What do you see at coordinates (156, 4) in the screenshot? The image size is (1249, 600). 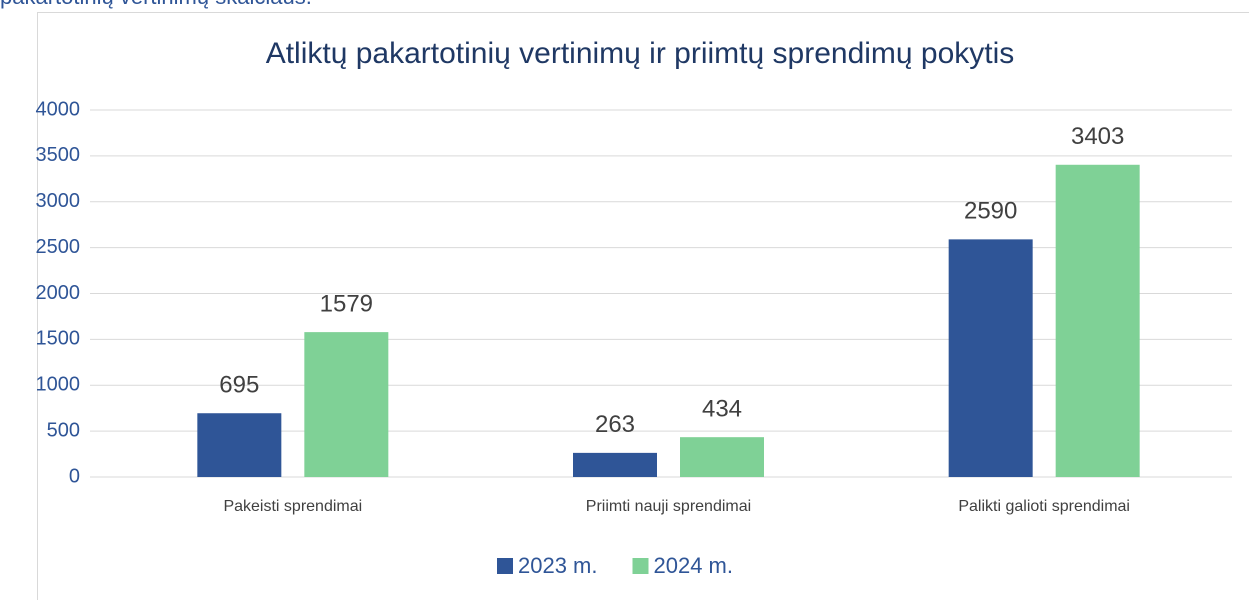 I see `intro-text: pakartotinių vertinimų skaičiaus.` at bounding box center [156, 4].